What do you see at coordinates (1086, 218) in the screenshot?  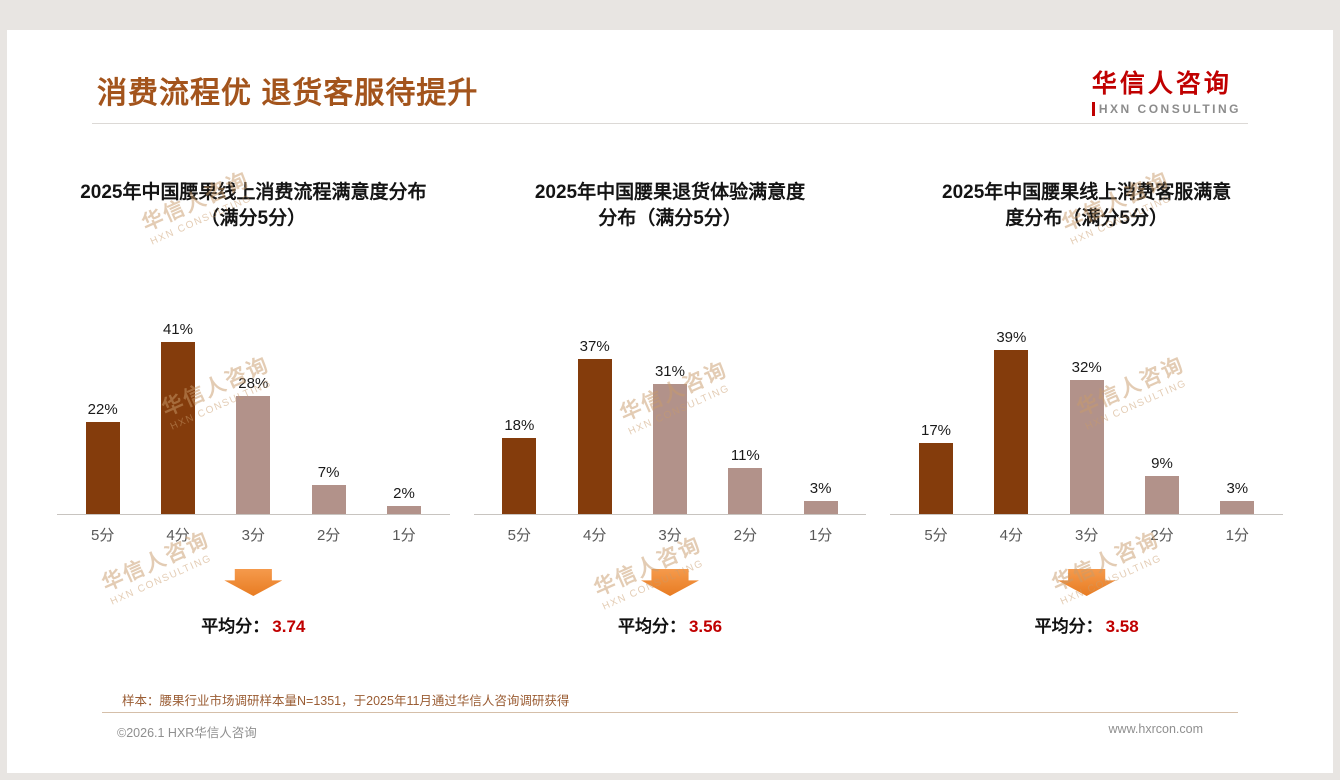 I see `chart-title-line2: 度分布（满分5分）` at bounding box center [1086, 218].